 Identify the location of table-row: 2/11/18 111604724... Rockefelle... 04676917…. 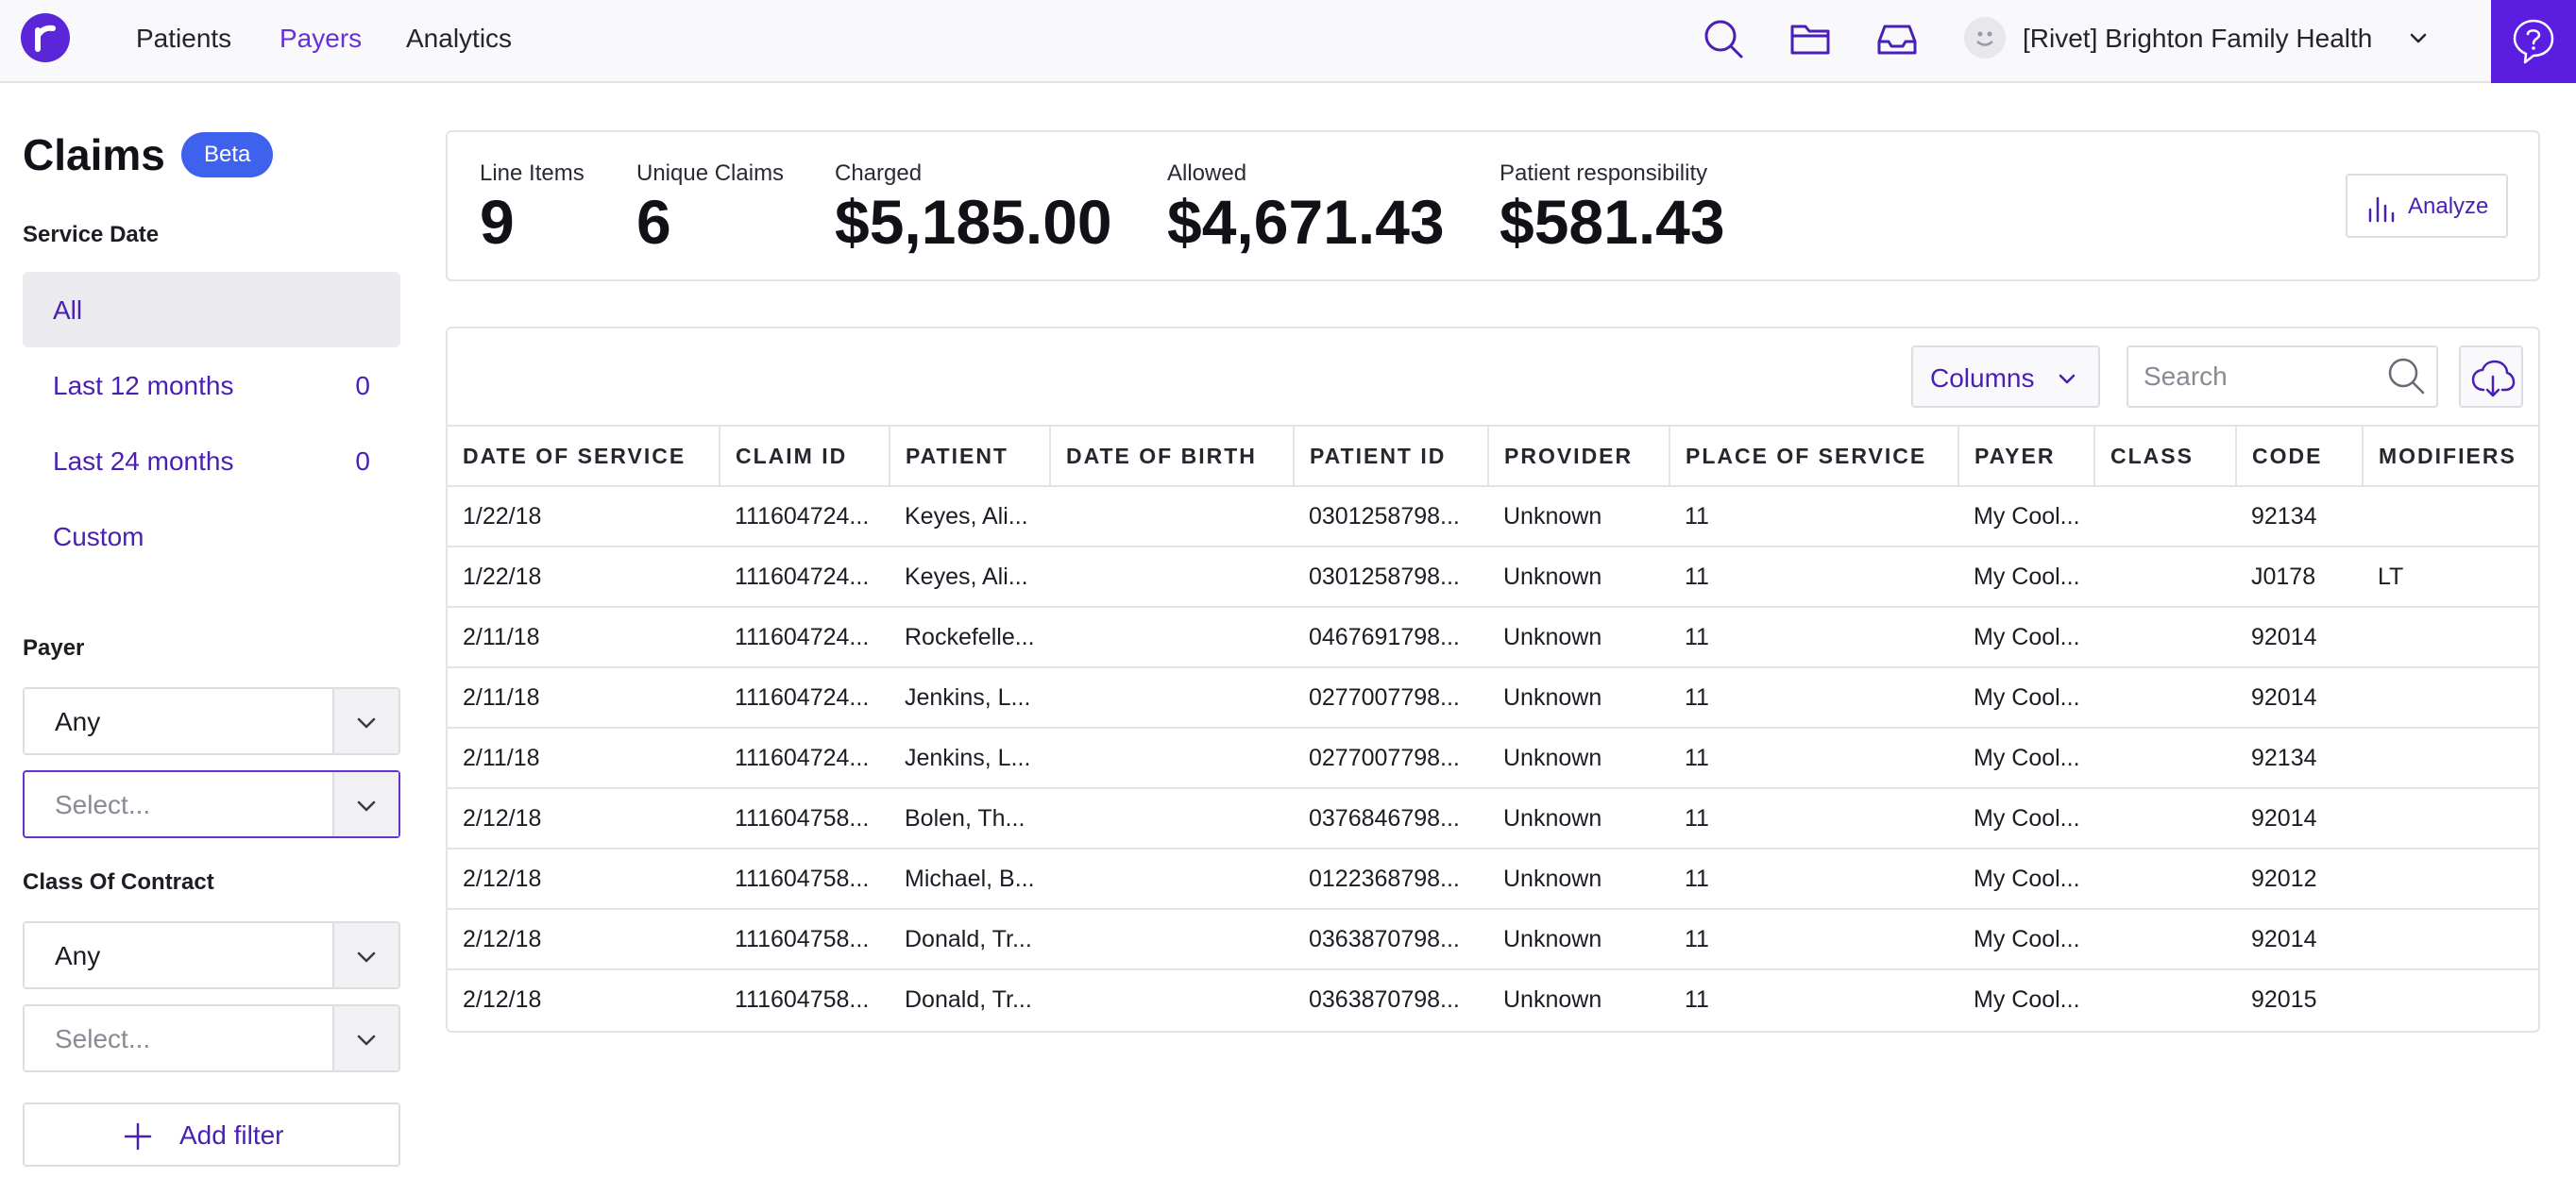
(1493, 637).